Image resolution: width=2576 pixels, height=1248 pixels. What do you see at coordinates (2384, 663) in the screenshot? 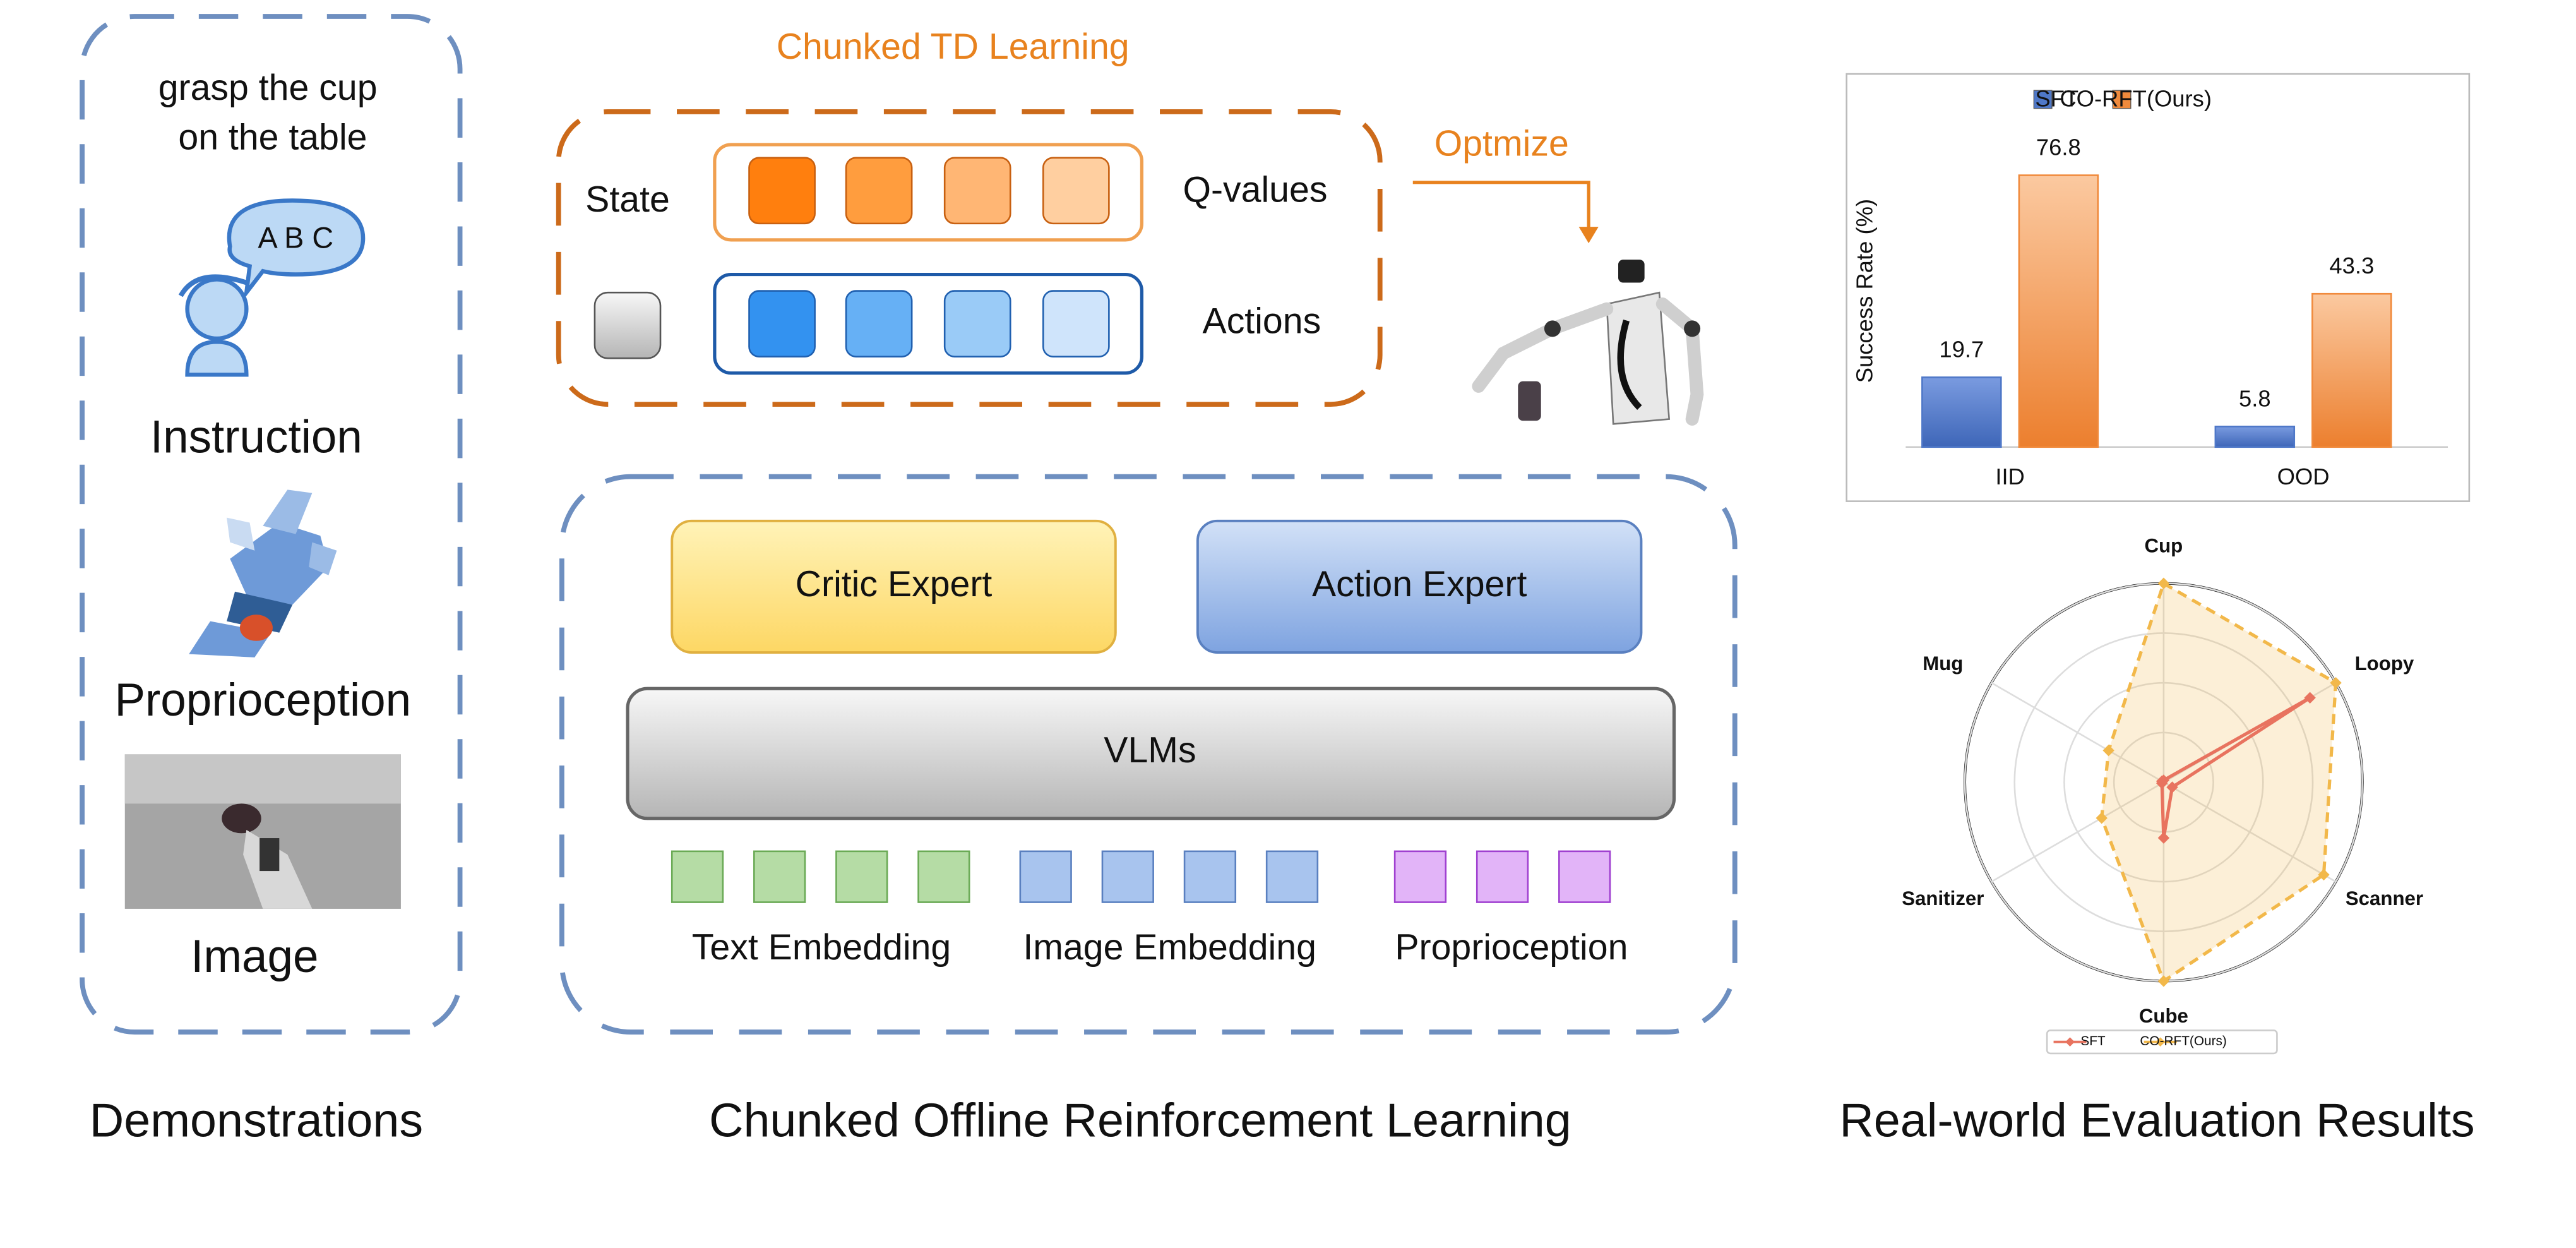
I see `radar-category-label: Loopy` at bounding box center [2384, 663].